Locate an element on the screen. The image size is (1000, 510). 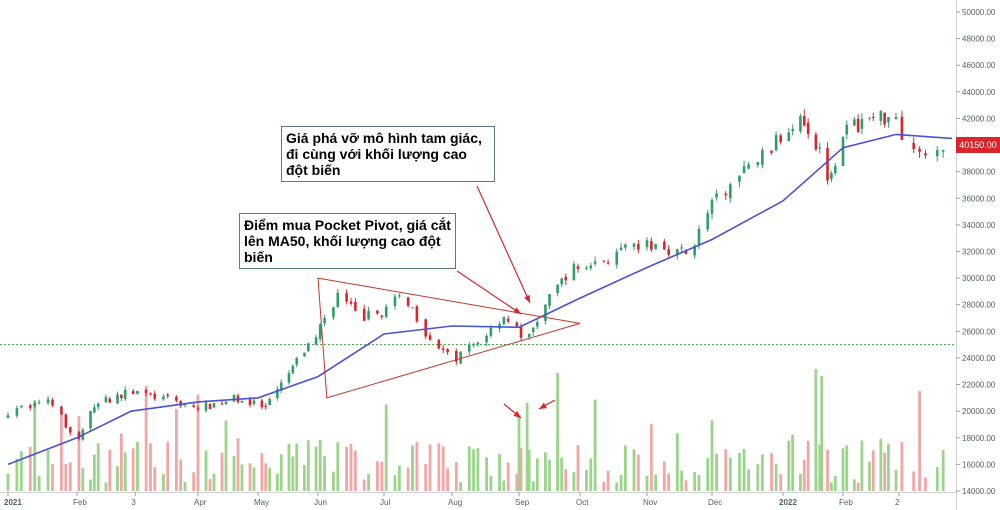
arrow-shaft is located at coordinates (489, 292).